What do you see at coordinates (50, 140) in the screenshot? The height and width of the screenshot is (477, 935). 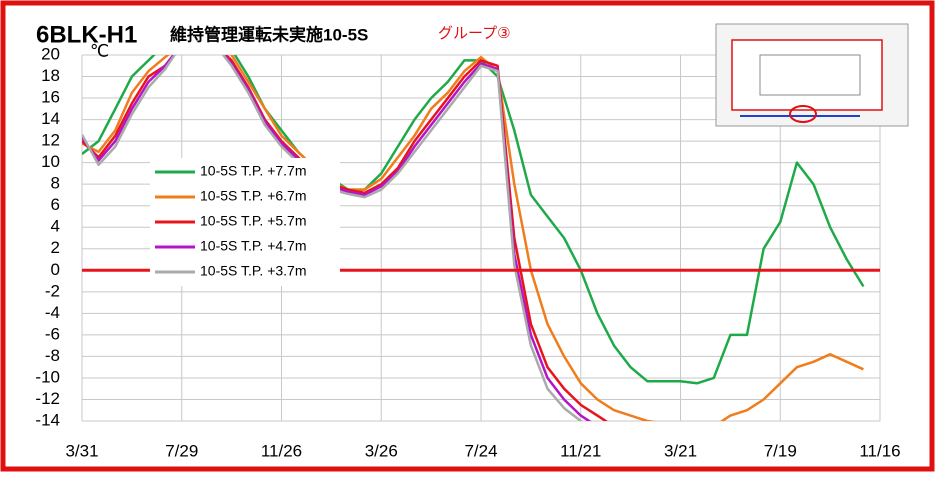 I see `y-tick-label: 12` at bounding box center [50, 140].